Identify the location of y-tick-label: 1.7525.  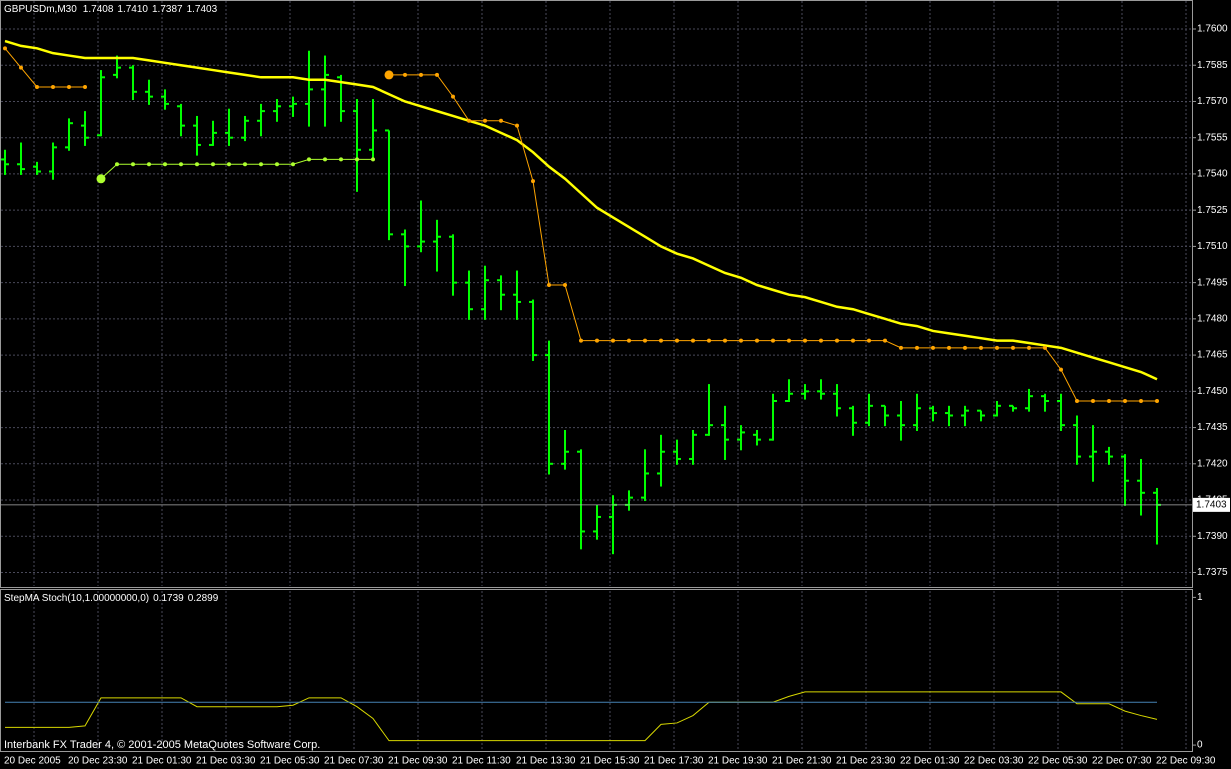
(1212, 210).